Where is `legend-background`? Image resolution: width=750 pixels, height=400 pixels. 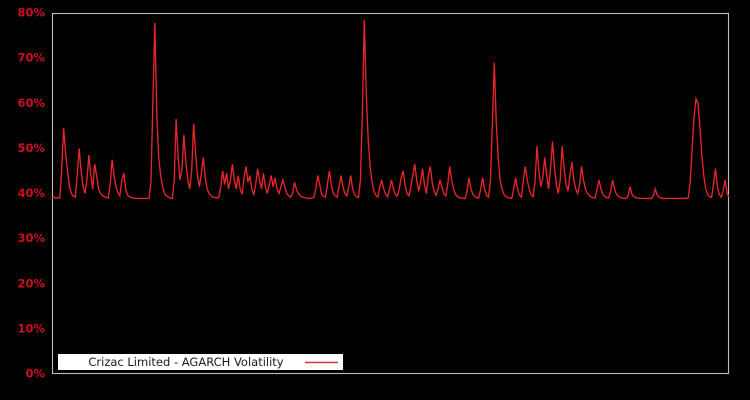
legend-background is located at coordinates (200, 362).